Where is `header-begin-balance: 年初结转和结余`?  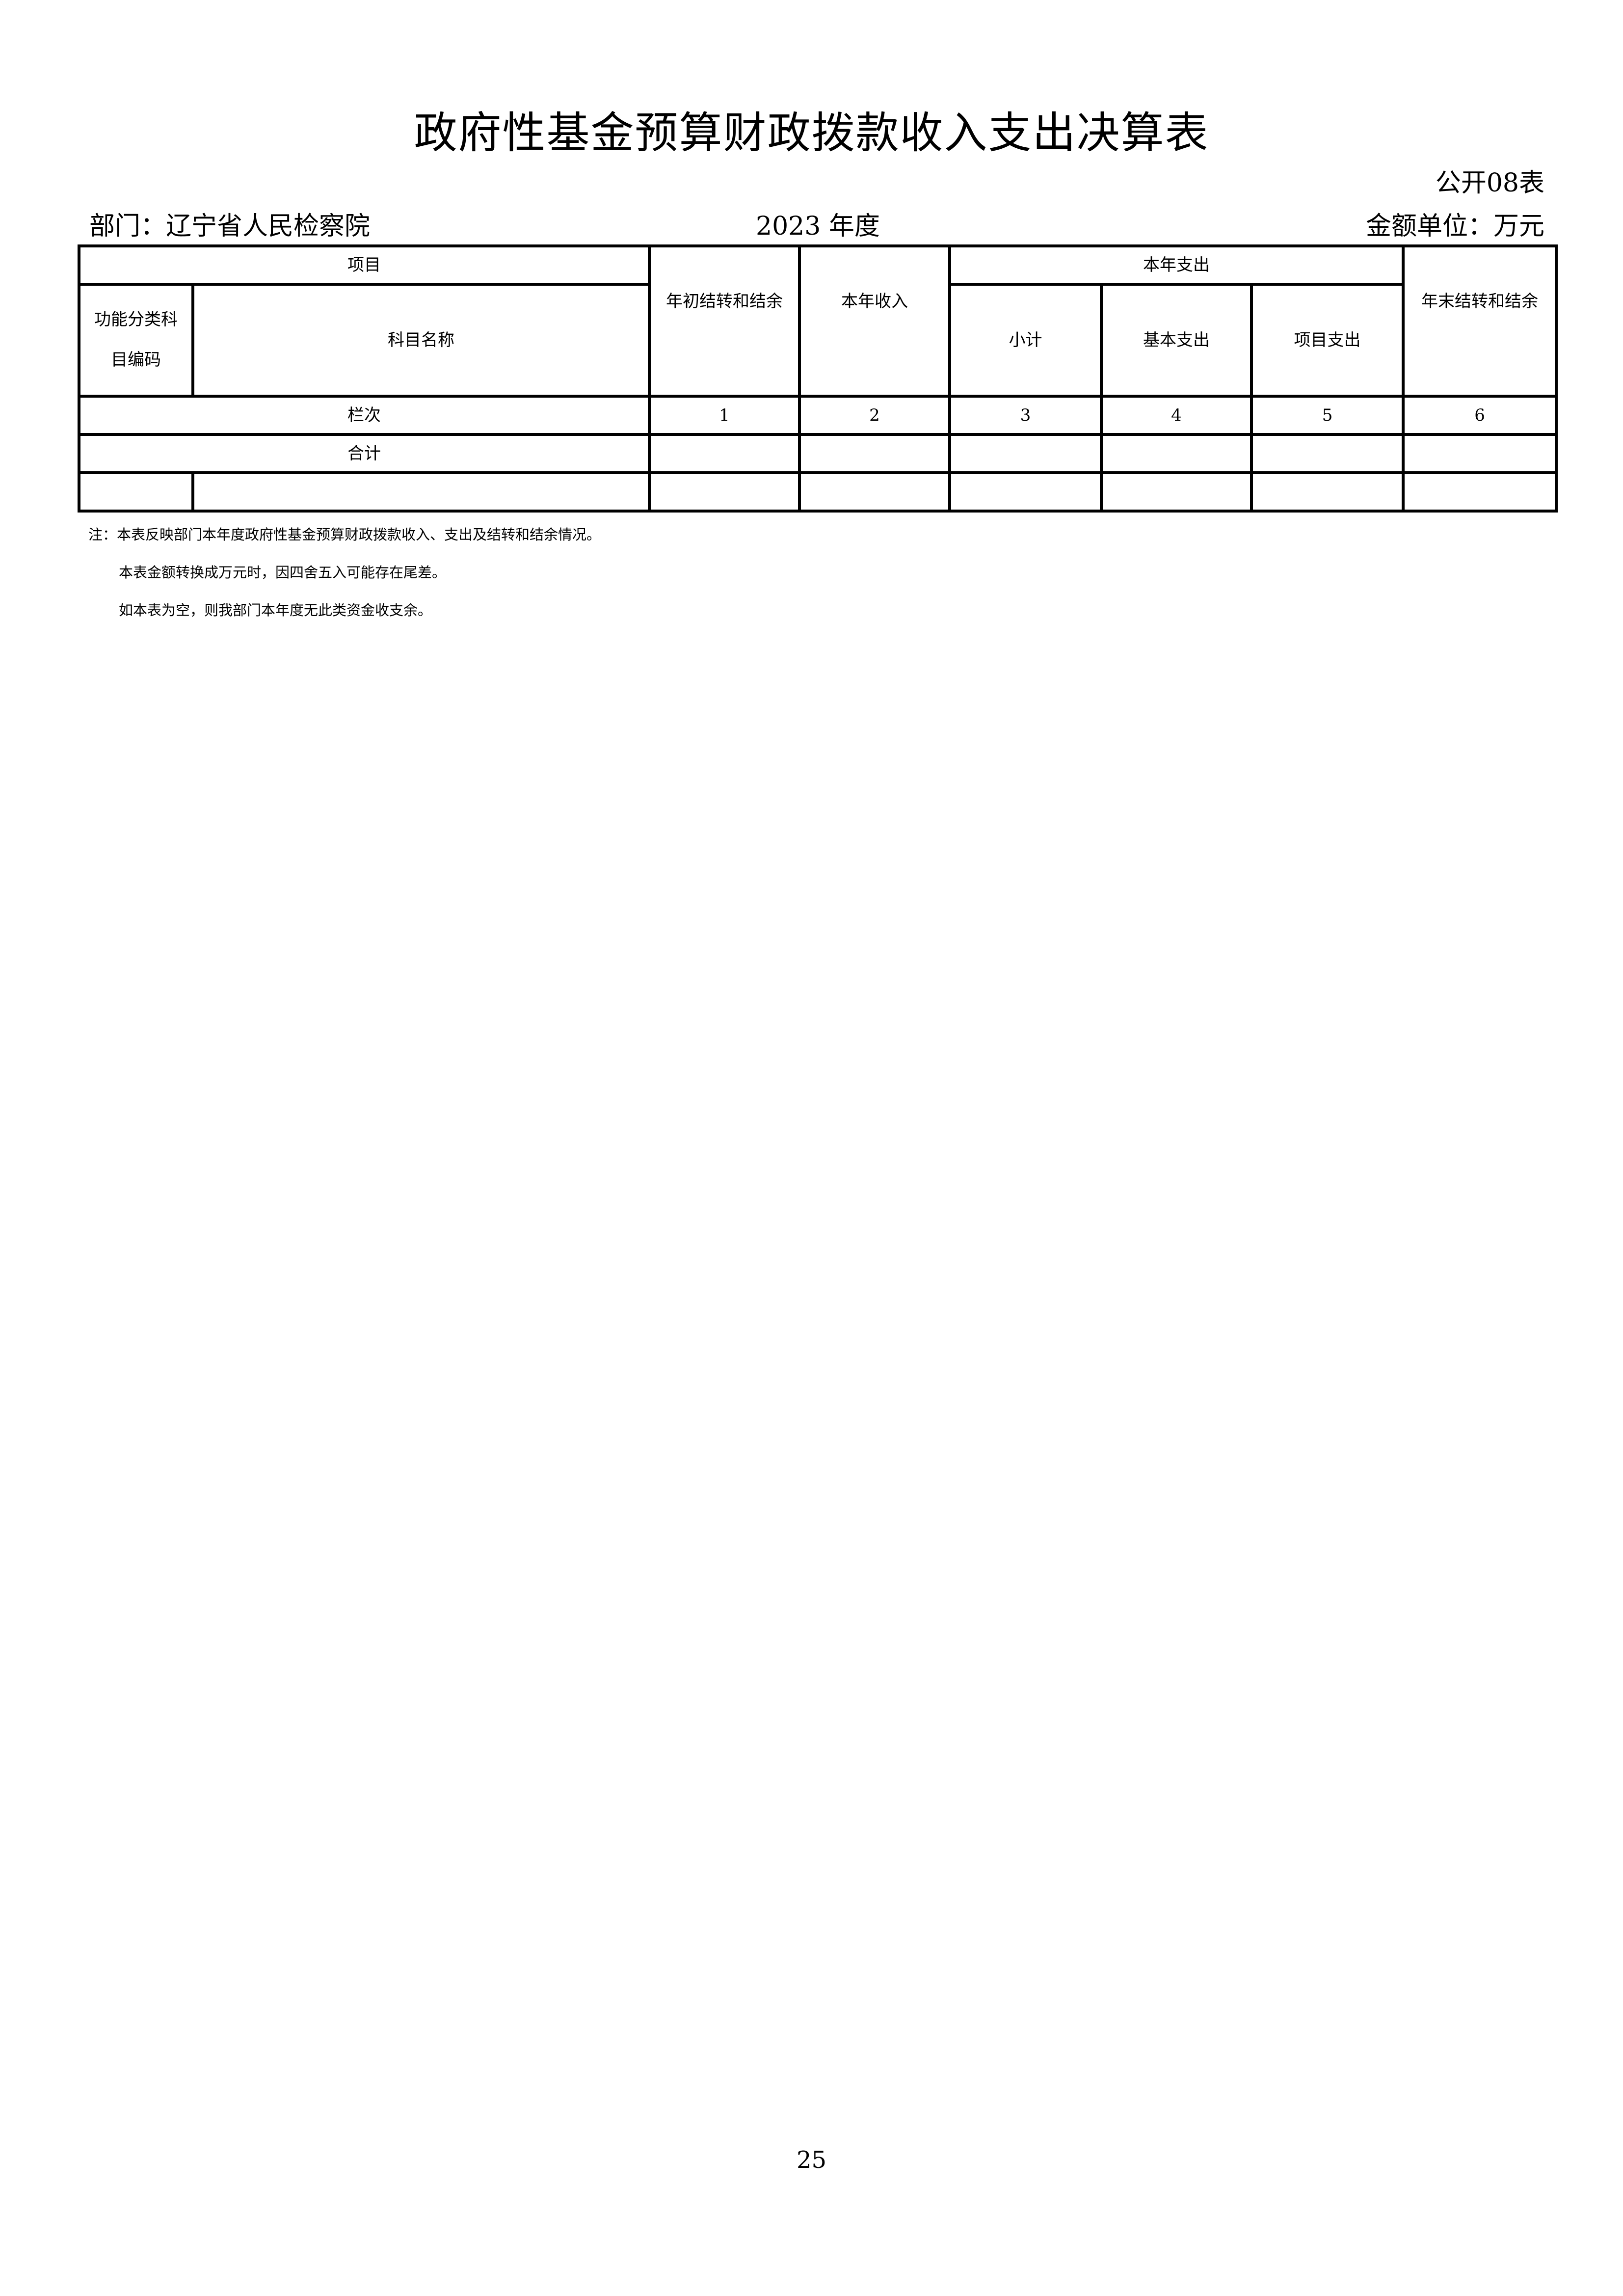 header-begin-balance: 年初结转和结余 is located at coordinates (724, 321).